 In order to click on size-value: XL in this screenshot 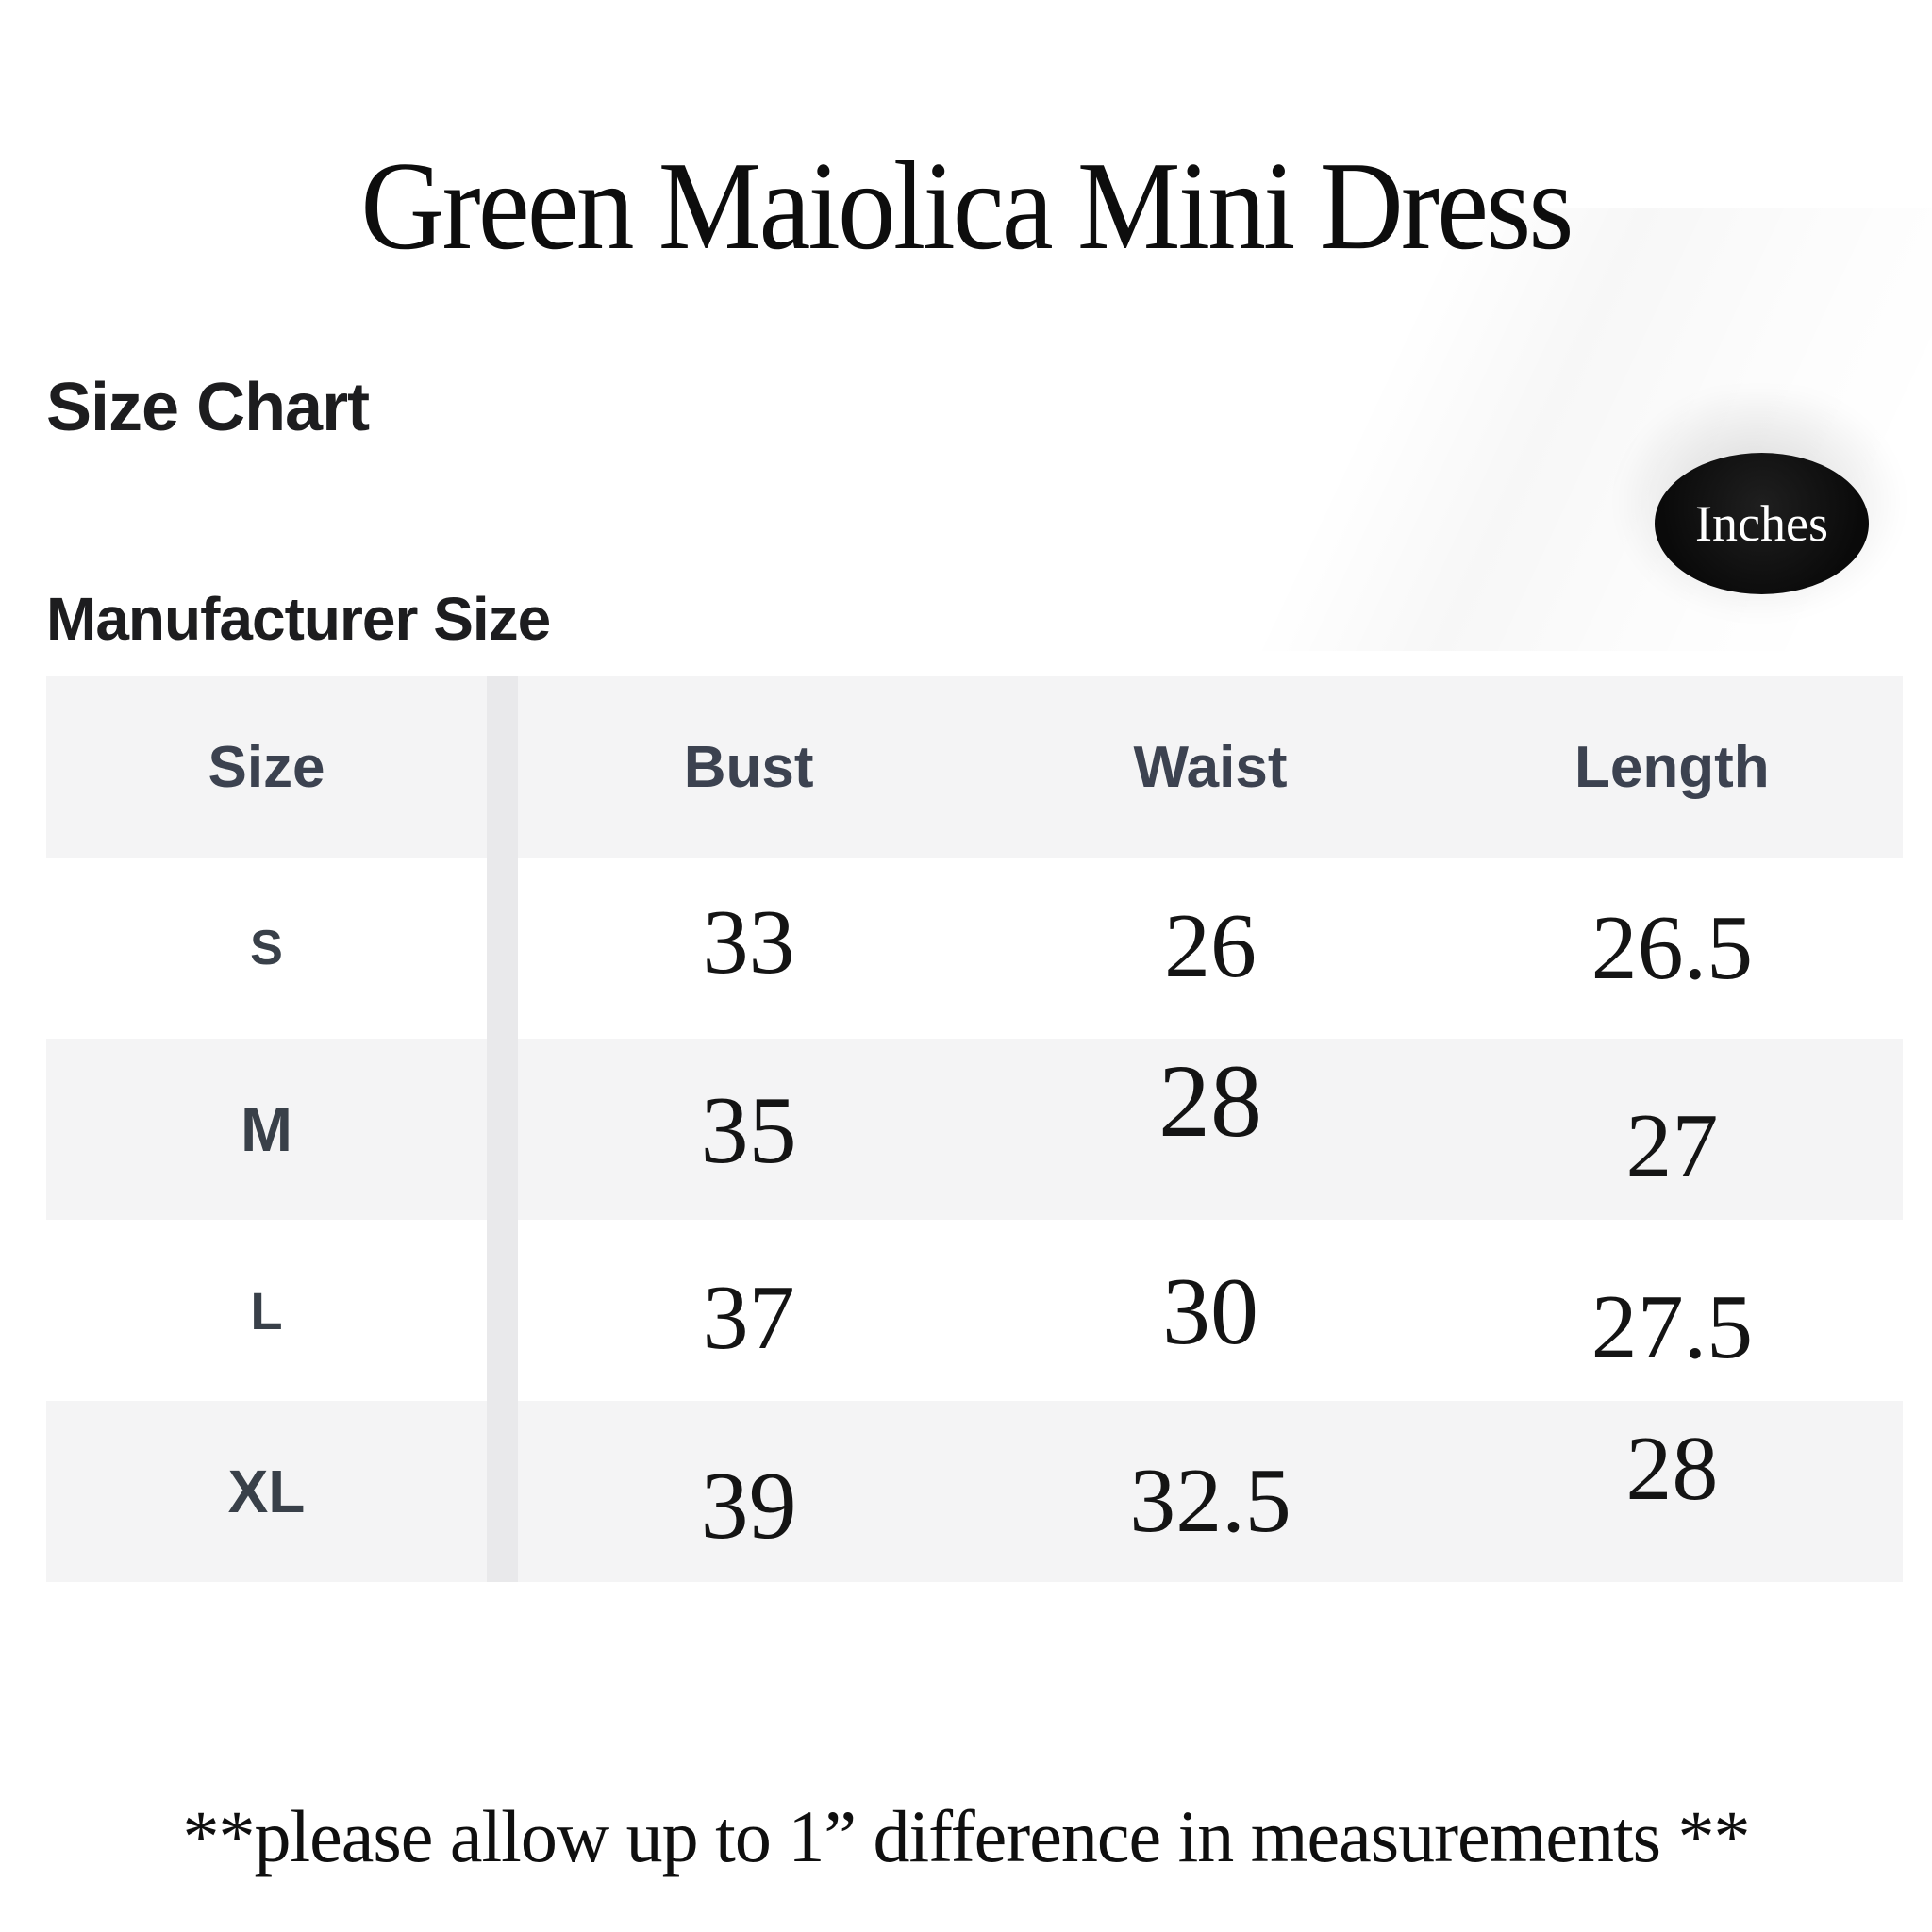, I will do `click(266, 1491)`.